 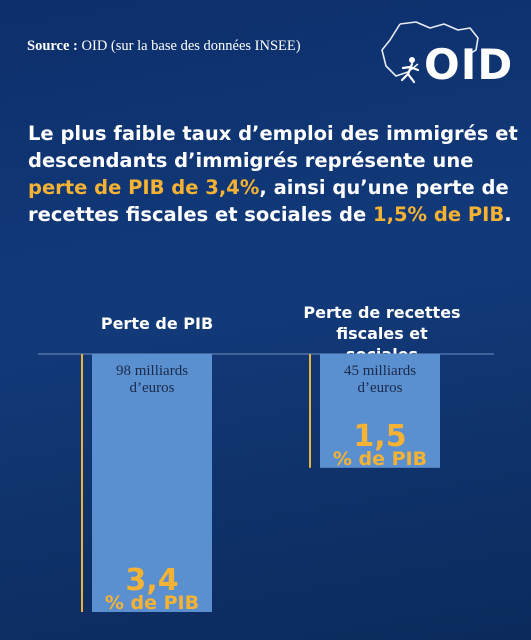 I want to click on category-label-pib: Perte de PIB, so click(x=157, y=323).